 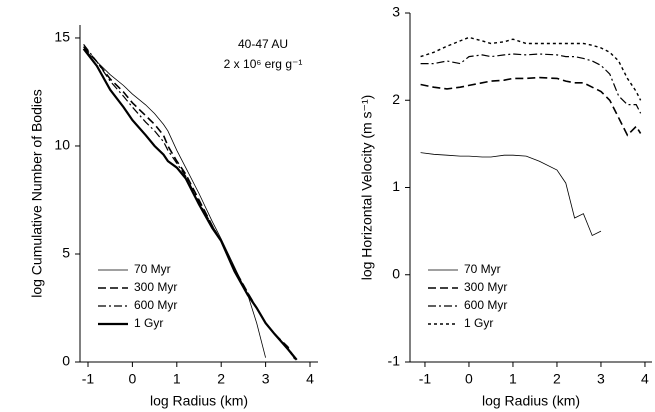 What do you see at coordinates (394, 361) in the screenshot?
I see `y-tick-label: -1` at bounding box center [394, 361].